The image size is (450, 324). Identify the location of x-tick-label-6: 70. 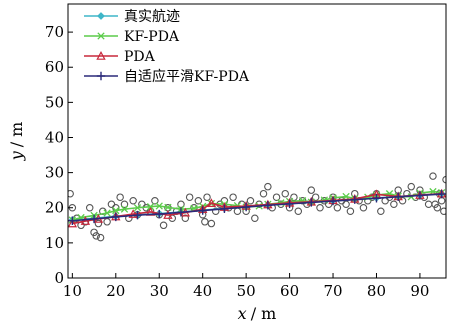
(332, 291).